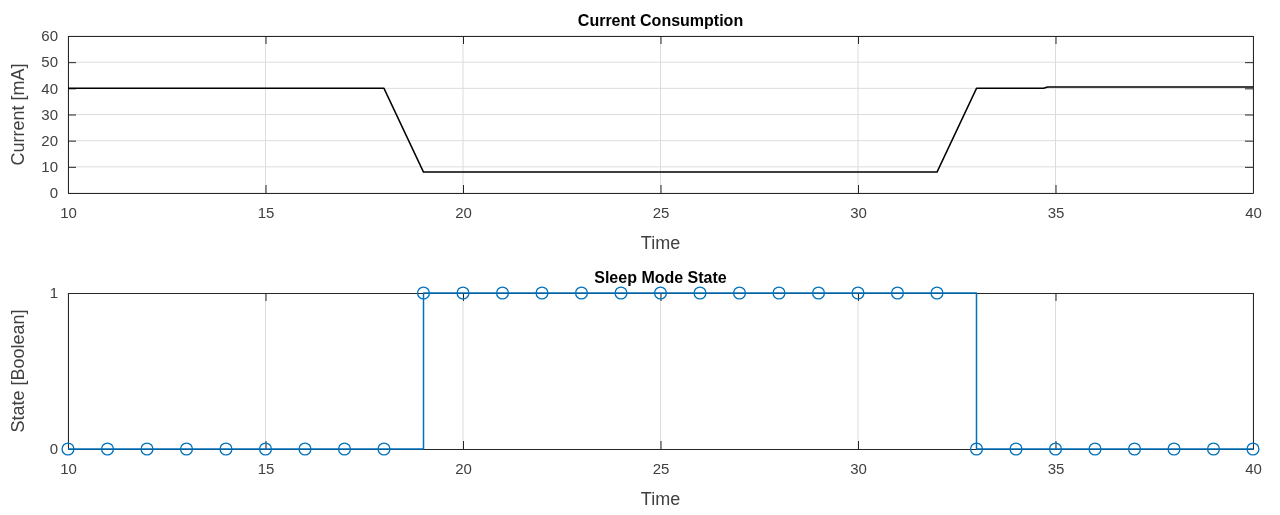  What do you see at coordinates (660, 20) in the screenshot?
I see `chart-title: Current Consumption` at bounding box center [660, 20].